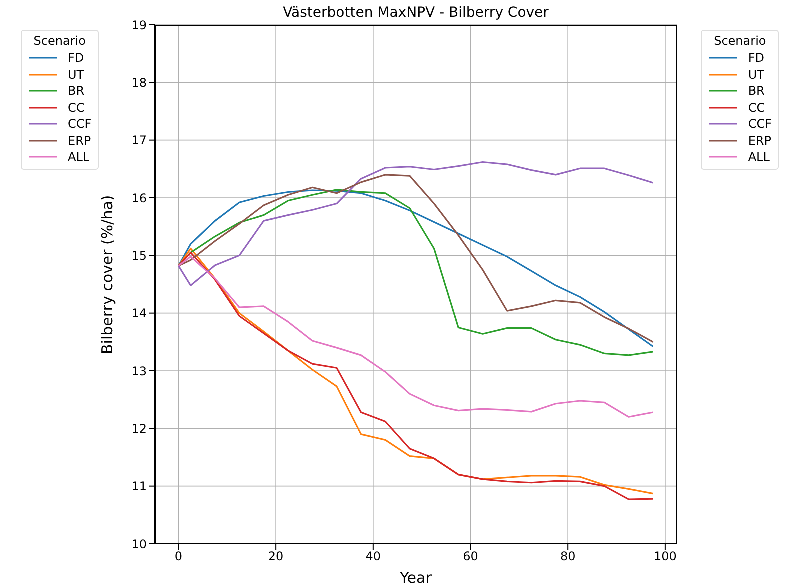  Describe the element at coordinates (80, 124) in the screenshot. I see `legend-label: CCF` at that location.